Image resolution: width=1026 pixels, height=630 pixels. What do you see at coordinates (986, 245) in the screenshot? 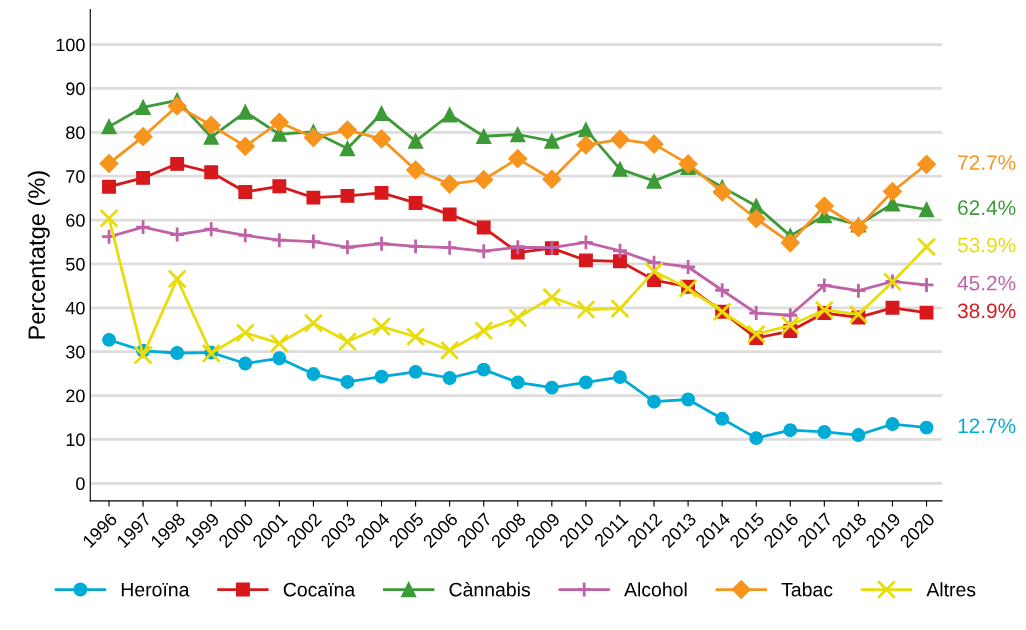
I see `annotation: 53.9%` at bounding box center [986, 245].